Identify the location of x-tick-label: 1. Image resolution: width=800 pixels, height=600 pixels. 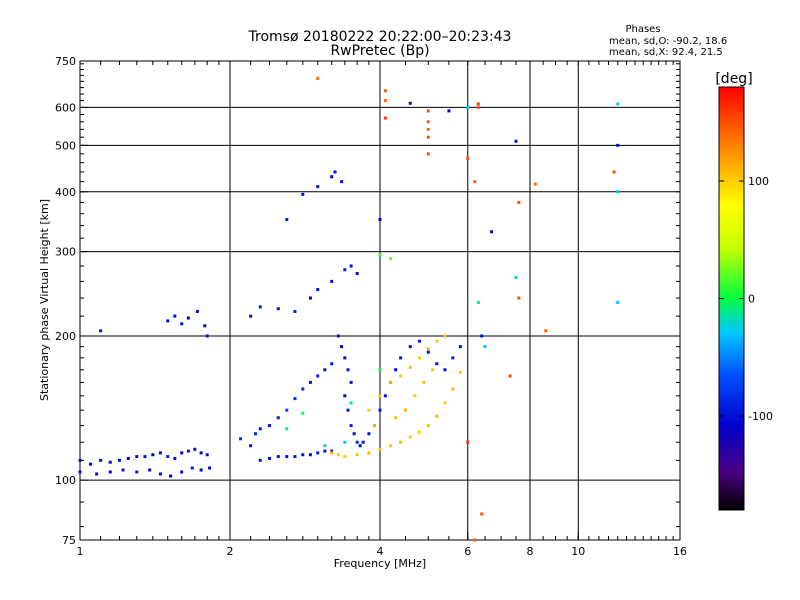
(80, 551).